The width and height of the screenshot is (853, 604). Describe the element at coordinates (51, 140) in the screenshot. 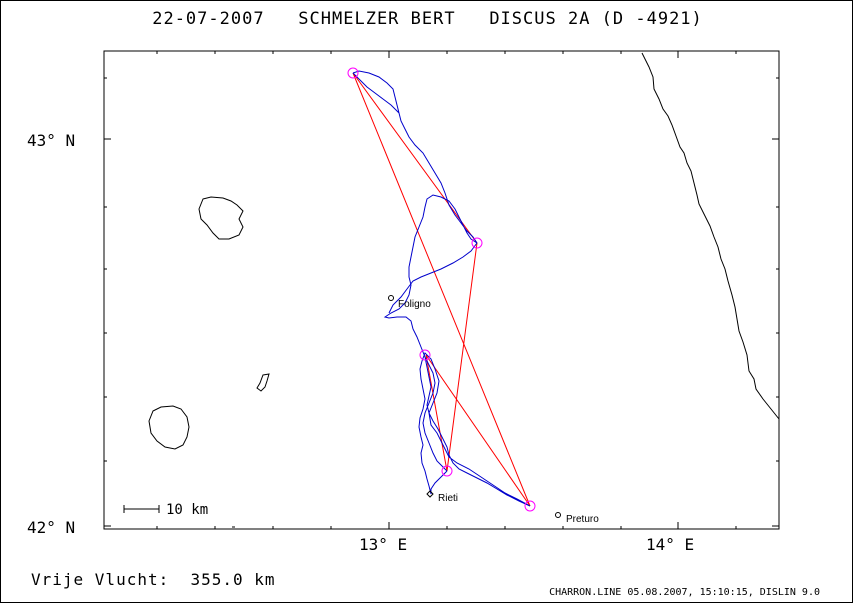

I see `lat-label-43: 43° N` at that location.